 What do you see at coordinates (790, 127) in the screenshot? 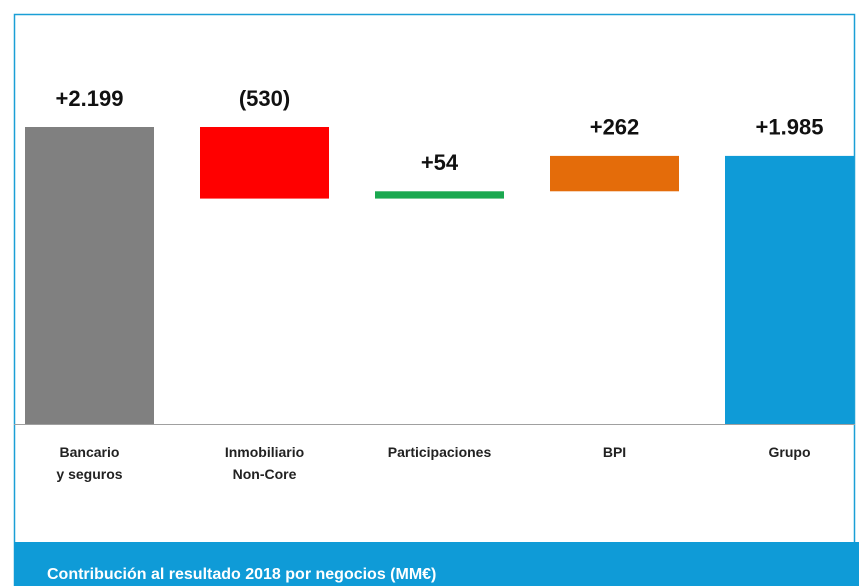
I see `value-label: +1.985` at bounding box center [790, 127].